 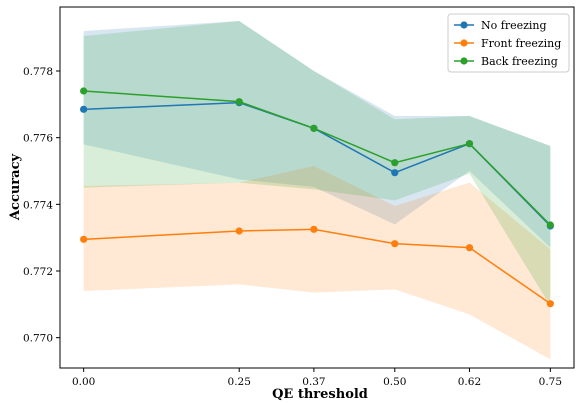 I want to click on legend: No freezing Front freezing Back freezing, so click(x=508, y=43).